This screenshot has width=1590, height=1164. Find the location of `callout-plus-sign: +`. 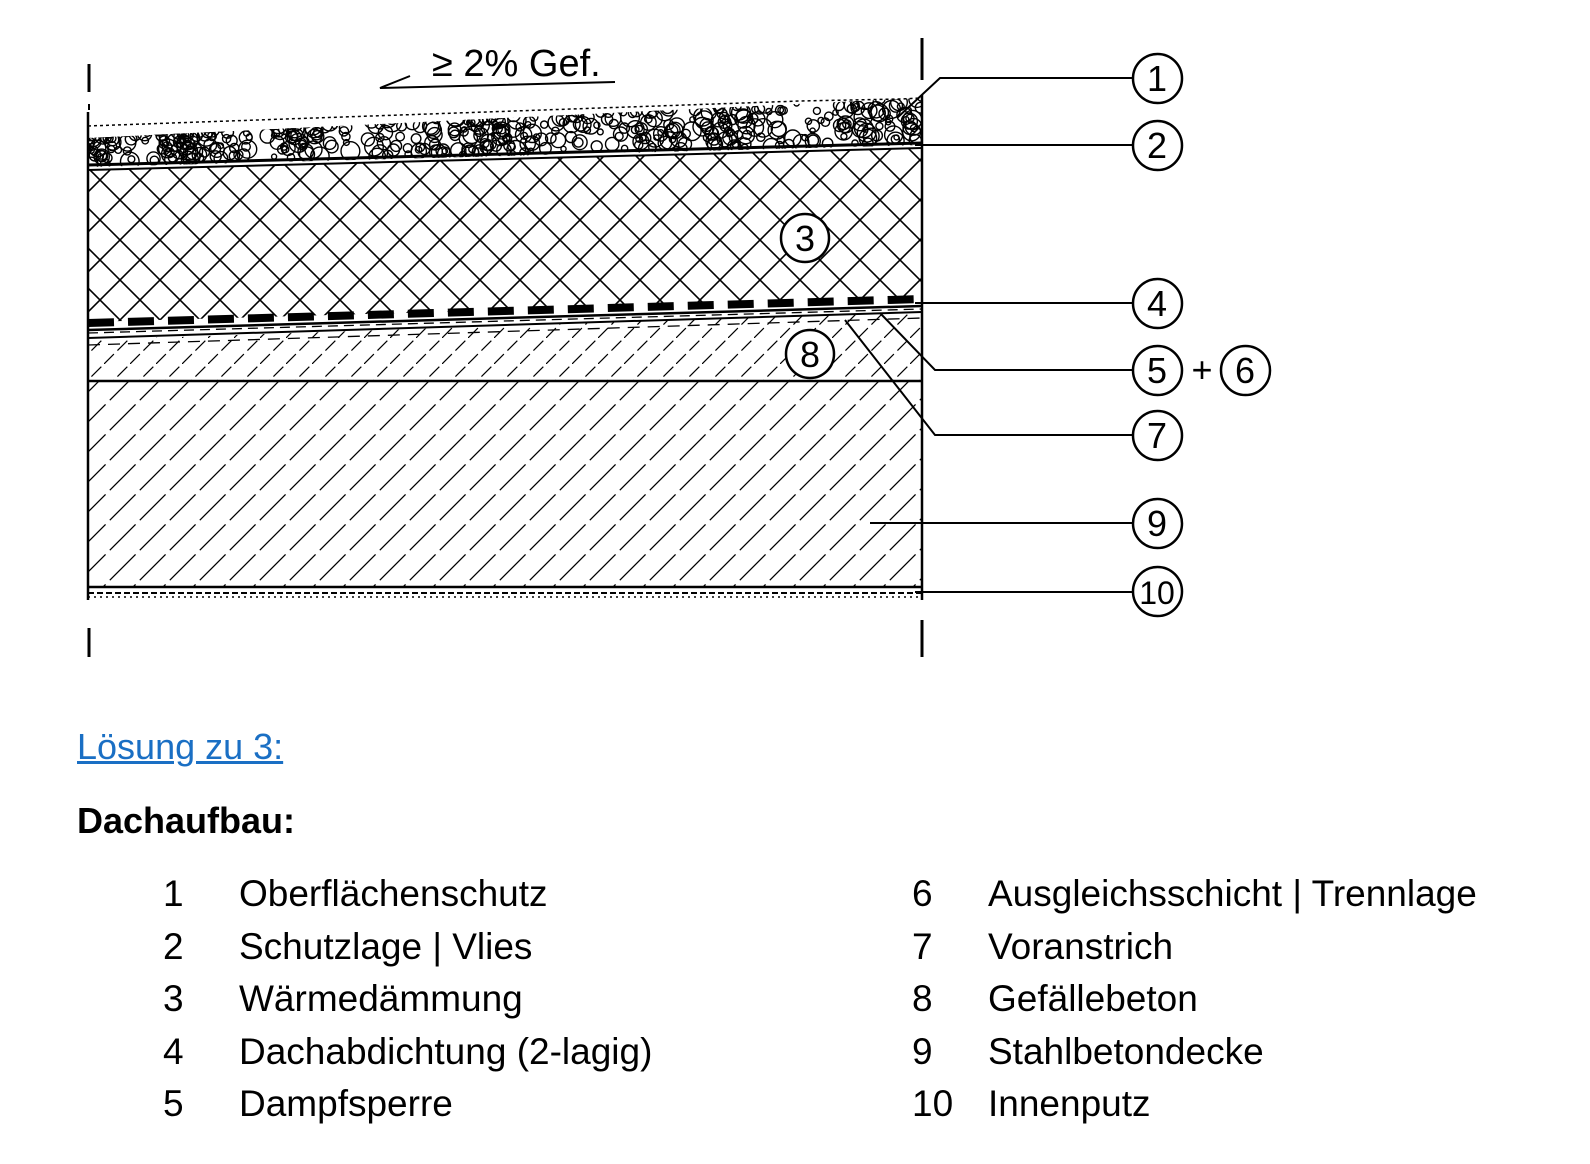

callout-plus-sign: + is located at coordinates (1201, 369).